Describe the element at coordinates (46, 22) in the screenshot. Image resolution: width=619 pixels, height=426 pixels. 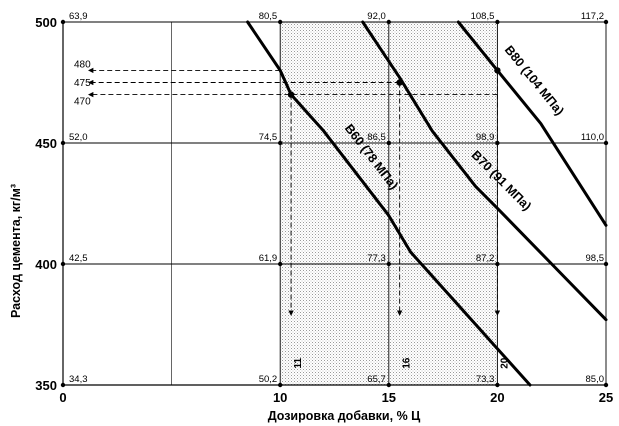
I see `y-tick-label: 500` at that location.